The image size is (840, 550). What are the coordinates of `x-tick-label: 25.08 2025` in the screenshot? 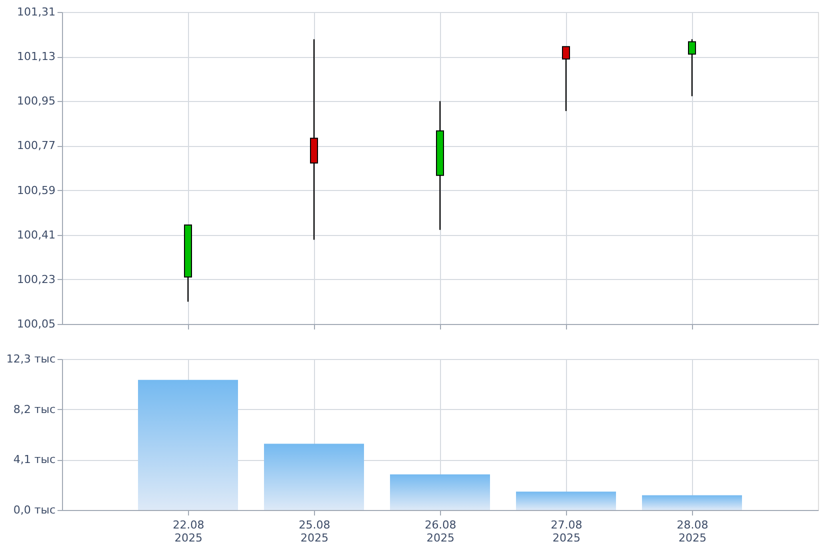 It's located at (314, 531).